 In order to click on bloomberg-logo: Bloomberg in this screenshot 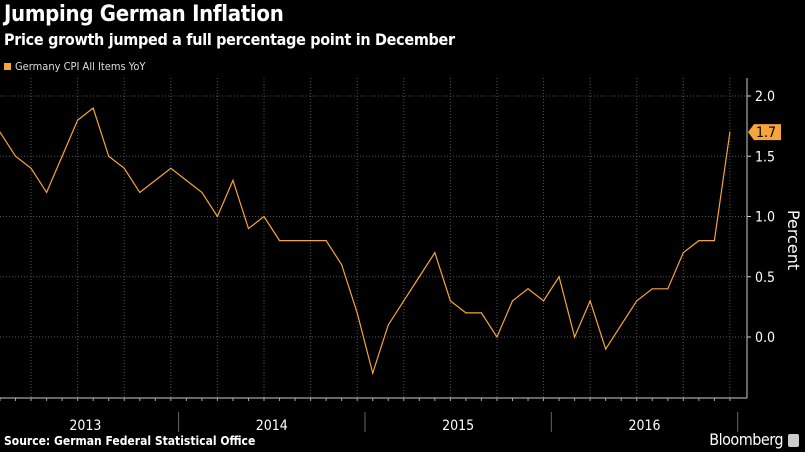, I will do `click(746, 439)`.